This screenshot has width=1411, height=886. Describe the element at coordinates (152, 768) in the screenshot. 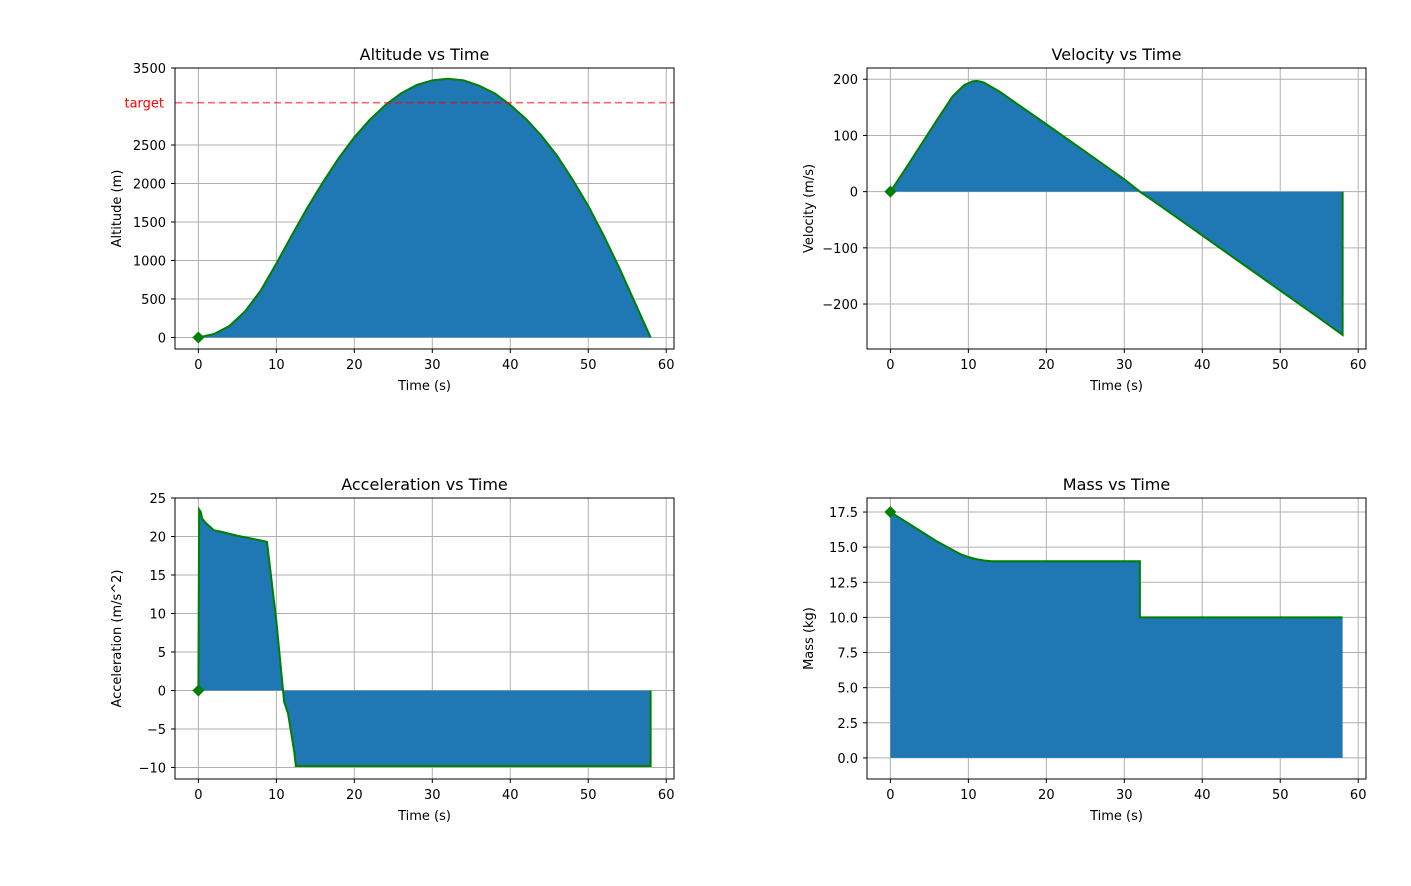

I see `y-tick-label: −10` at that location.